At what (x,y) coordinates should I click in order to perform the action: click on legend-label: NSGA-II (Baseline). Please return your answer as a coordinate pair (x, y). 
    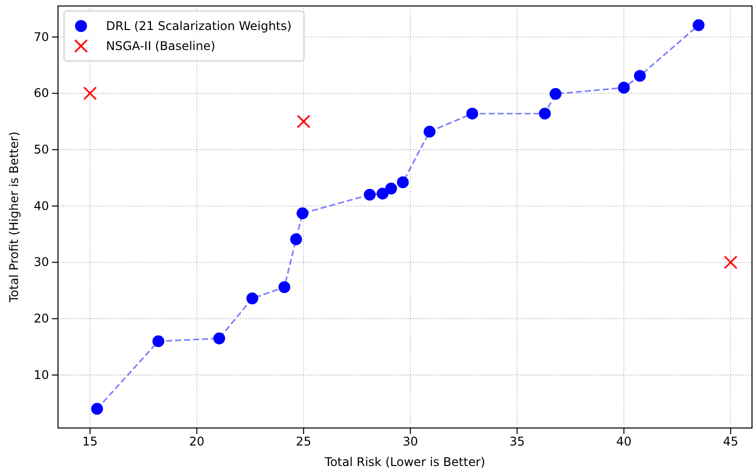
    Looking at the image, I should click on (161, 46).